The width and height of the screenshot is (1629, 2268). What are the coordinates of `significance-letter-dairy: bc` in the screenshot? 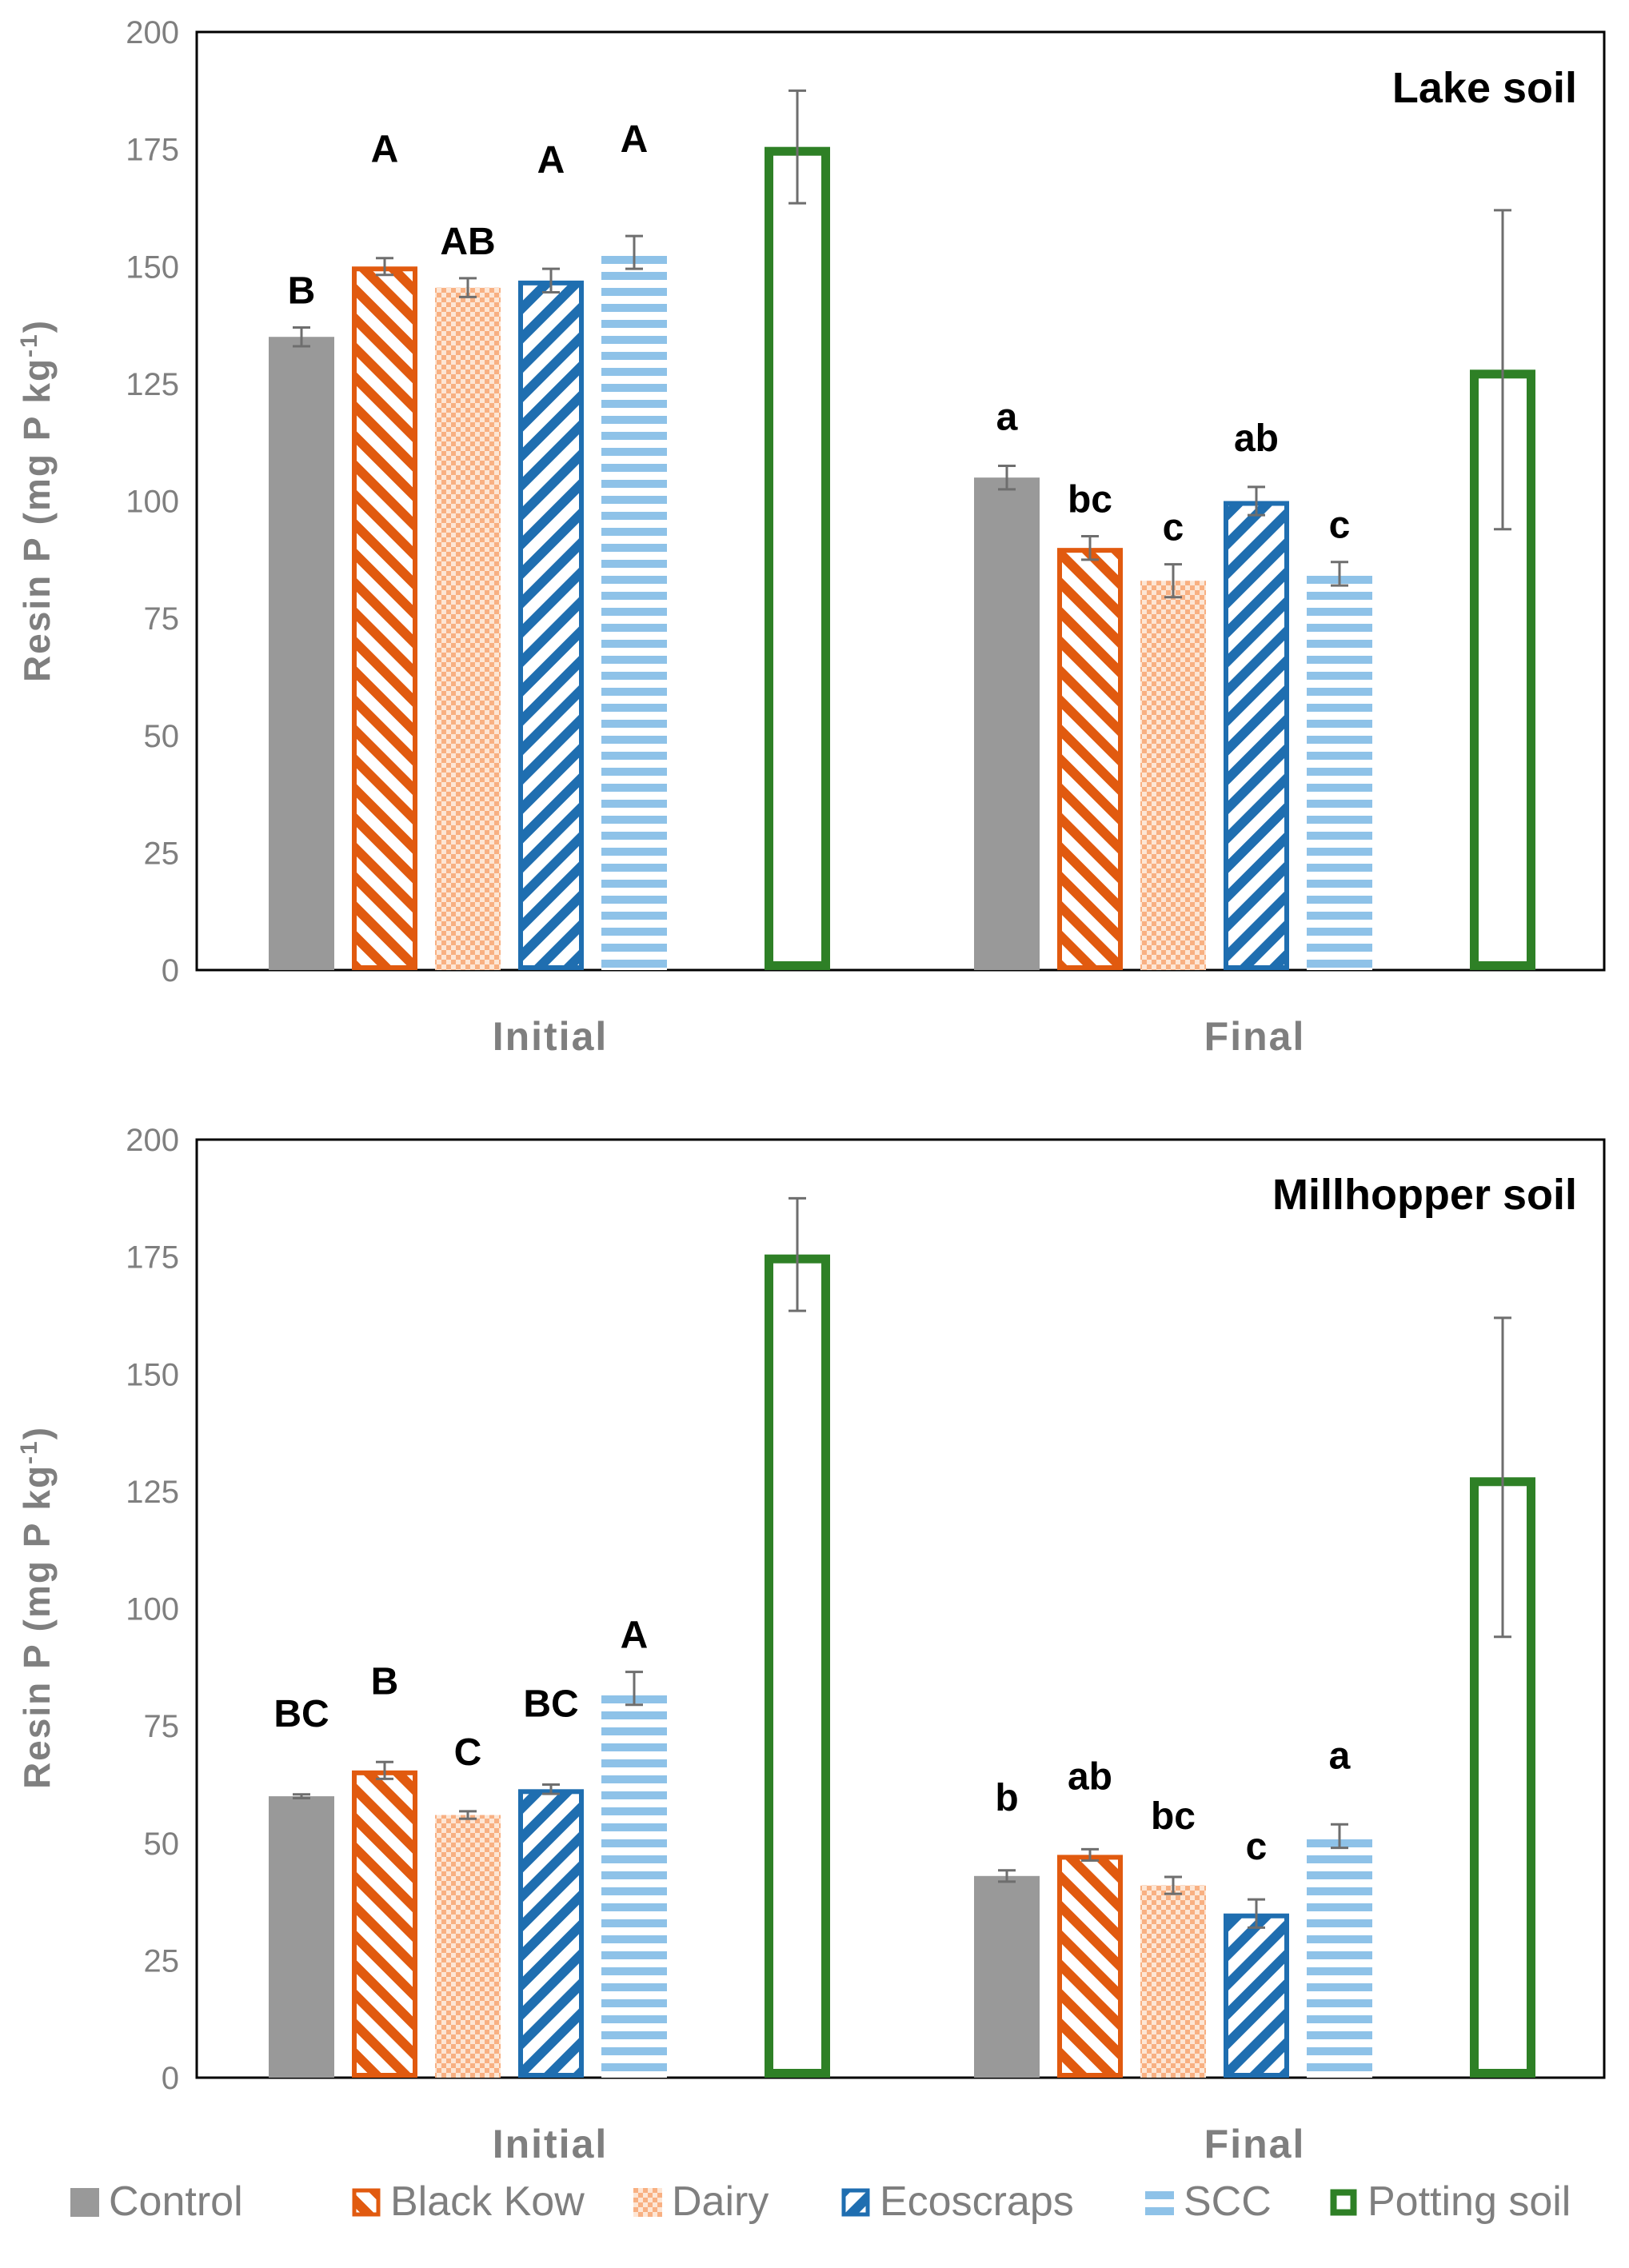 It's located at (1174, 1816).